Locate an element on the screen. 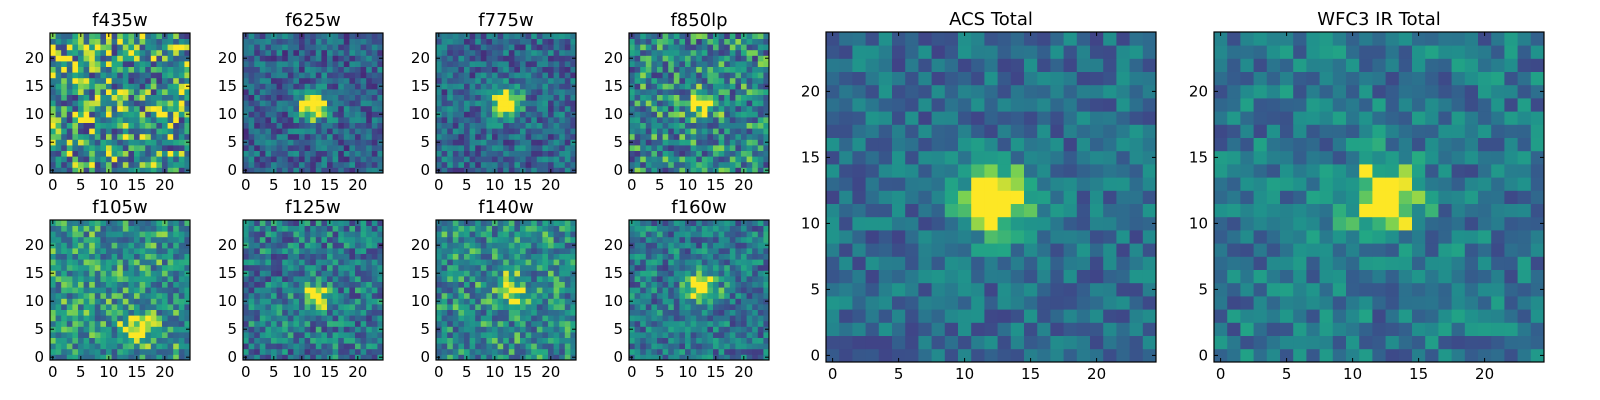  x-tick-label: 10 is located at coordinates (108, 185).